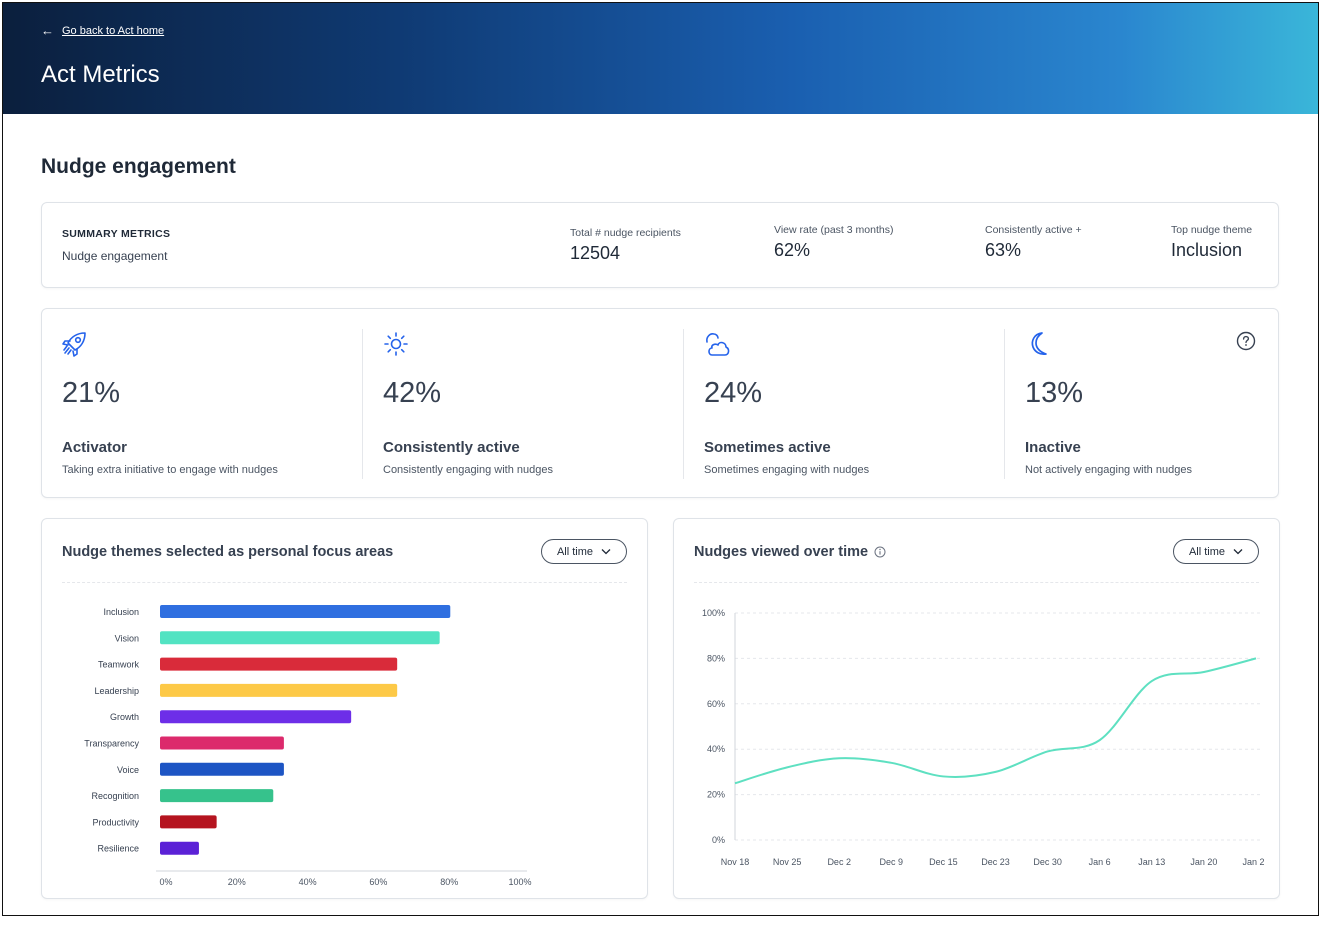 This screenshot has width=1340, height=925. I want to click on help-circle-icon, so click(1246, 341).